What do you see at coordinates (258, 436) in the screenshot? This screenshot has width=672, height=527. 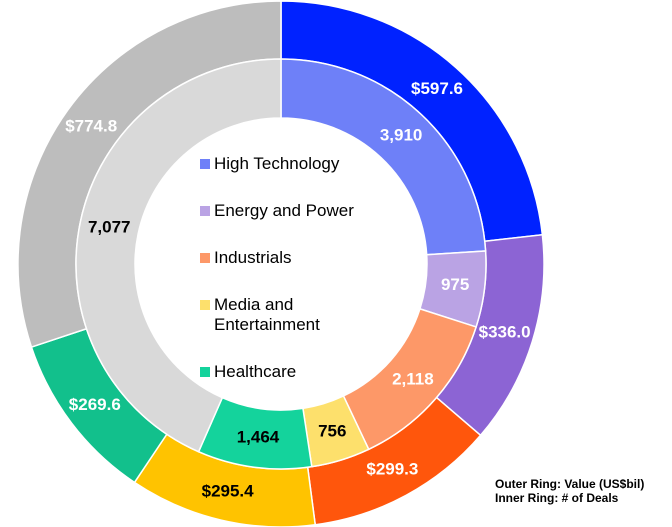 I see `value-label: 1,464` at bounding box center [258, 436].